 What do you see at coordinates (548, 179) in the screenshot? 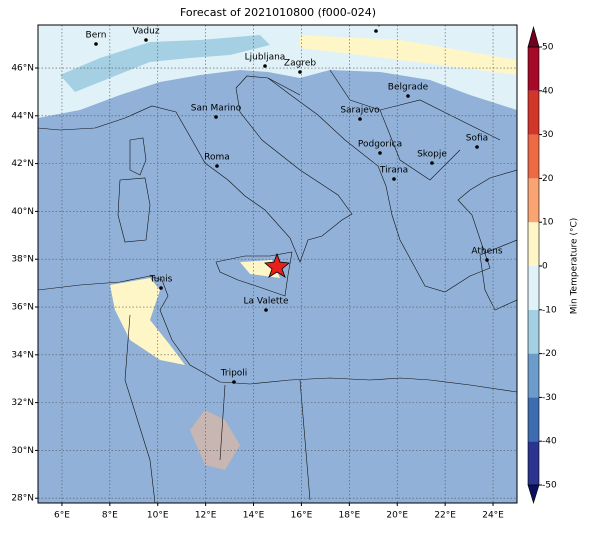
I see `colorbar-tick-label: 20` at bounding box center [548, 179].